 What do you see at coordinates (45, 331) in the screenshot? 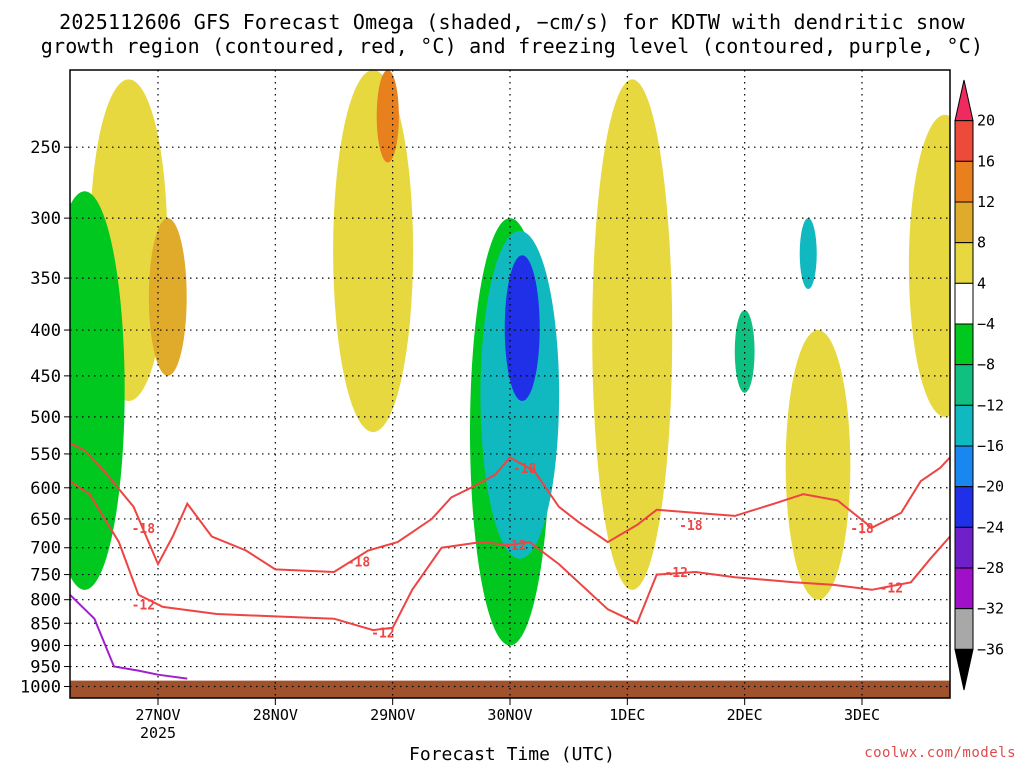
I see `y-tick-label-400: 400` at bounding box center [45, 331].